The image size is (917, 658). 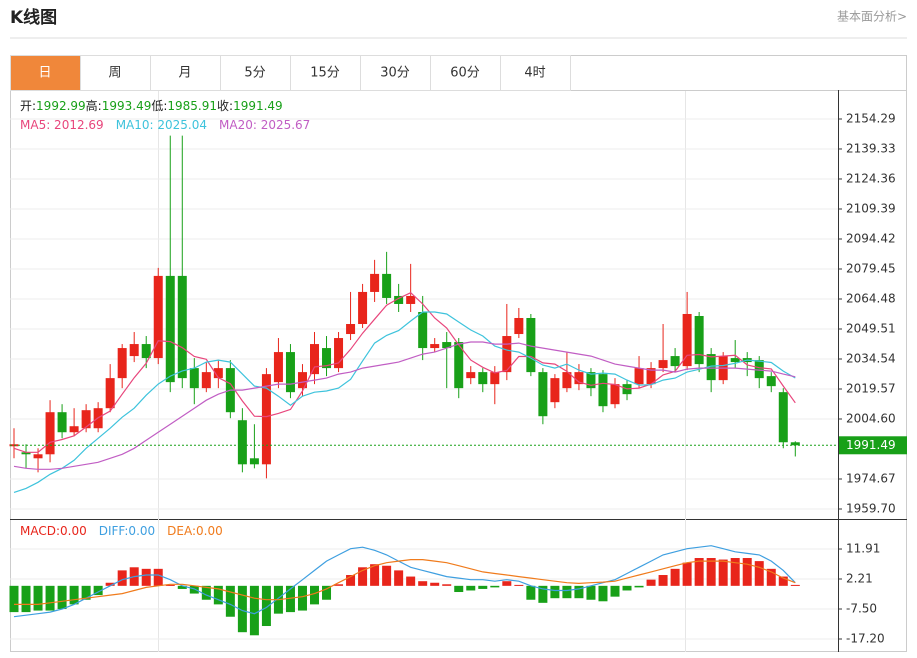 I want to click on y-tick-label: 2094.42, so click(x=871, y=238).